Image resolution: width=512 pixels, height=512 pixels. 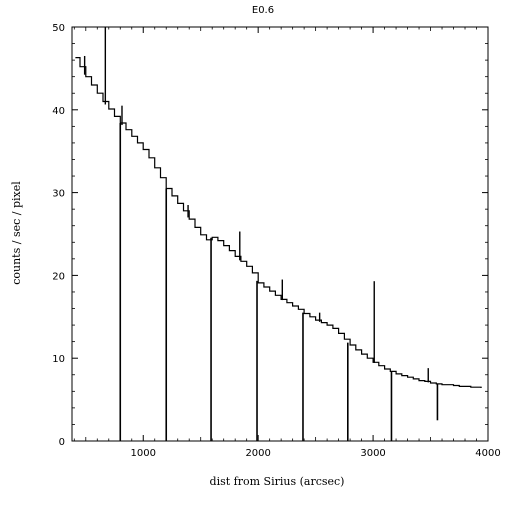 What do you see at coordinates (372, 453) in the screenshot?
I see `x-tick-label: 3000` at bounding box center [372, 453].